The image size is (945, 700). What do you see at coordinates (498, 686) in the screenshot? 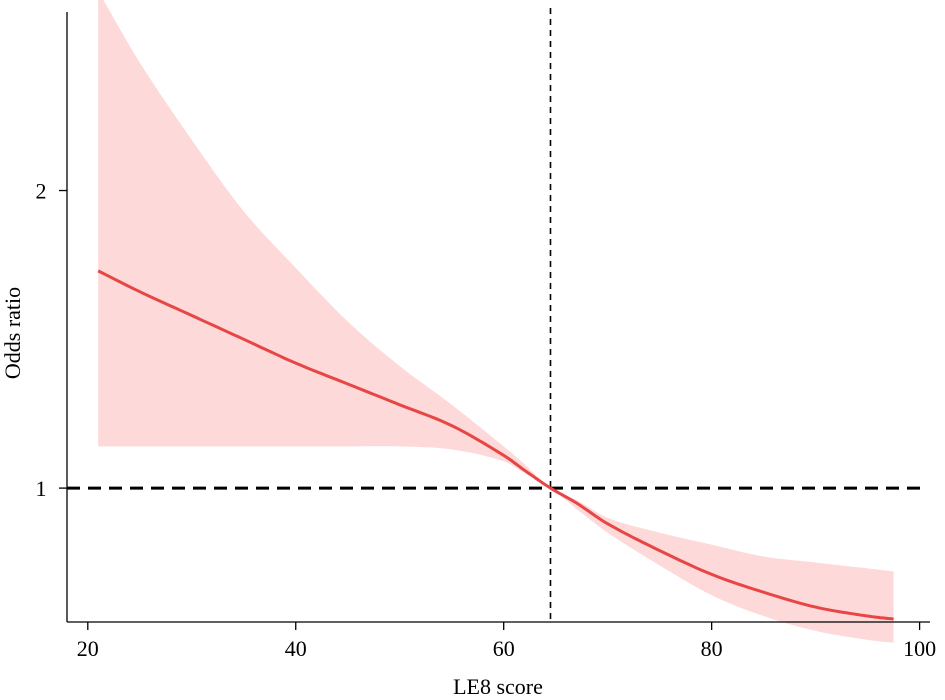
I see `x-axis-title: LE8 score` at bounding box center [498, 686].